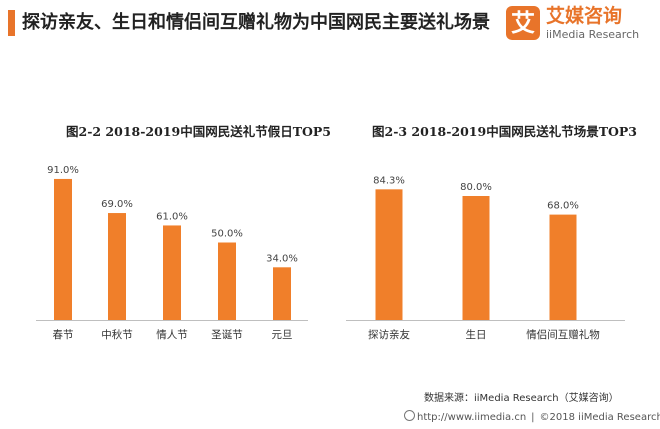  What do you see at coordinates (282, 335) in the screenshot?
I see `tick-label: 元旦` at bounding box center [282, 335].